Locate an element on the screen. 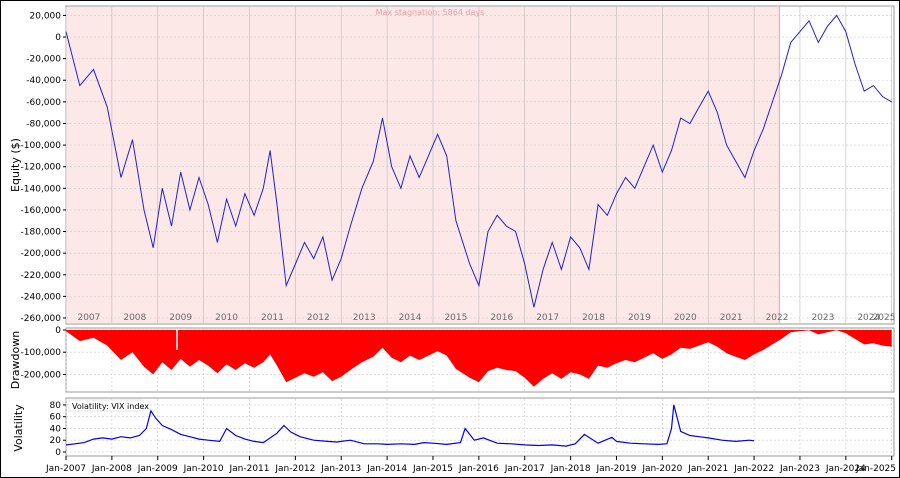  equity-year-label: 2021 is located at coordinates (731, 318).